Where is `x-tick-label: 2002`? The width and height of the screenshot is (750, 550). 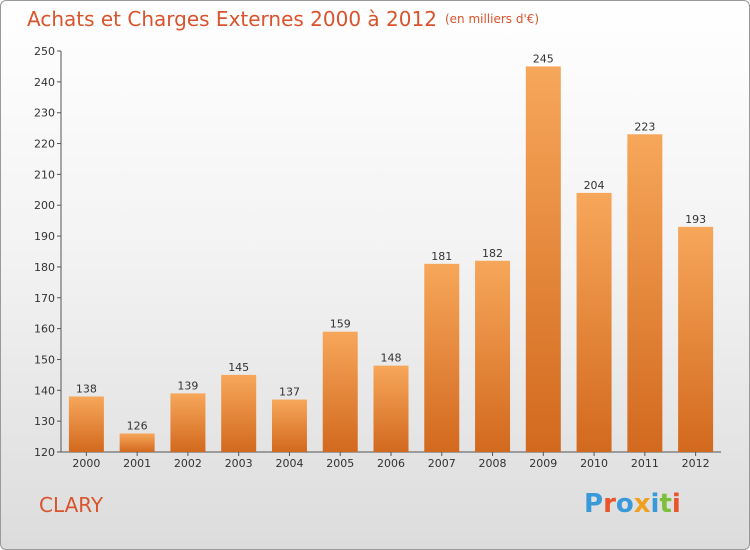
x-tick-label: 2002 is located at coordinates (188, 463).